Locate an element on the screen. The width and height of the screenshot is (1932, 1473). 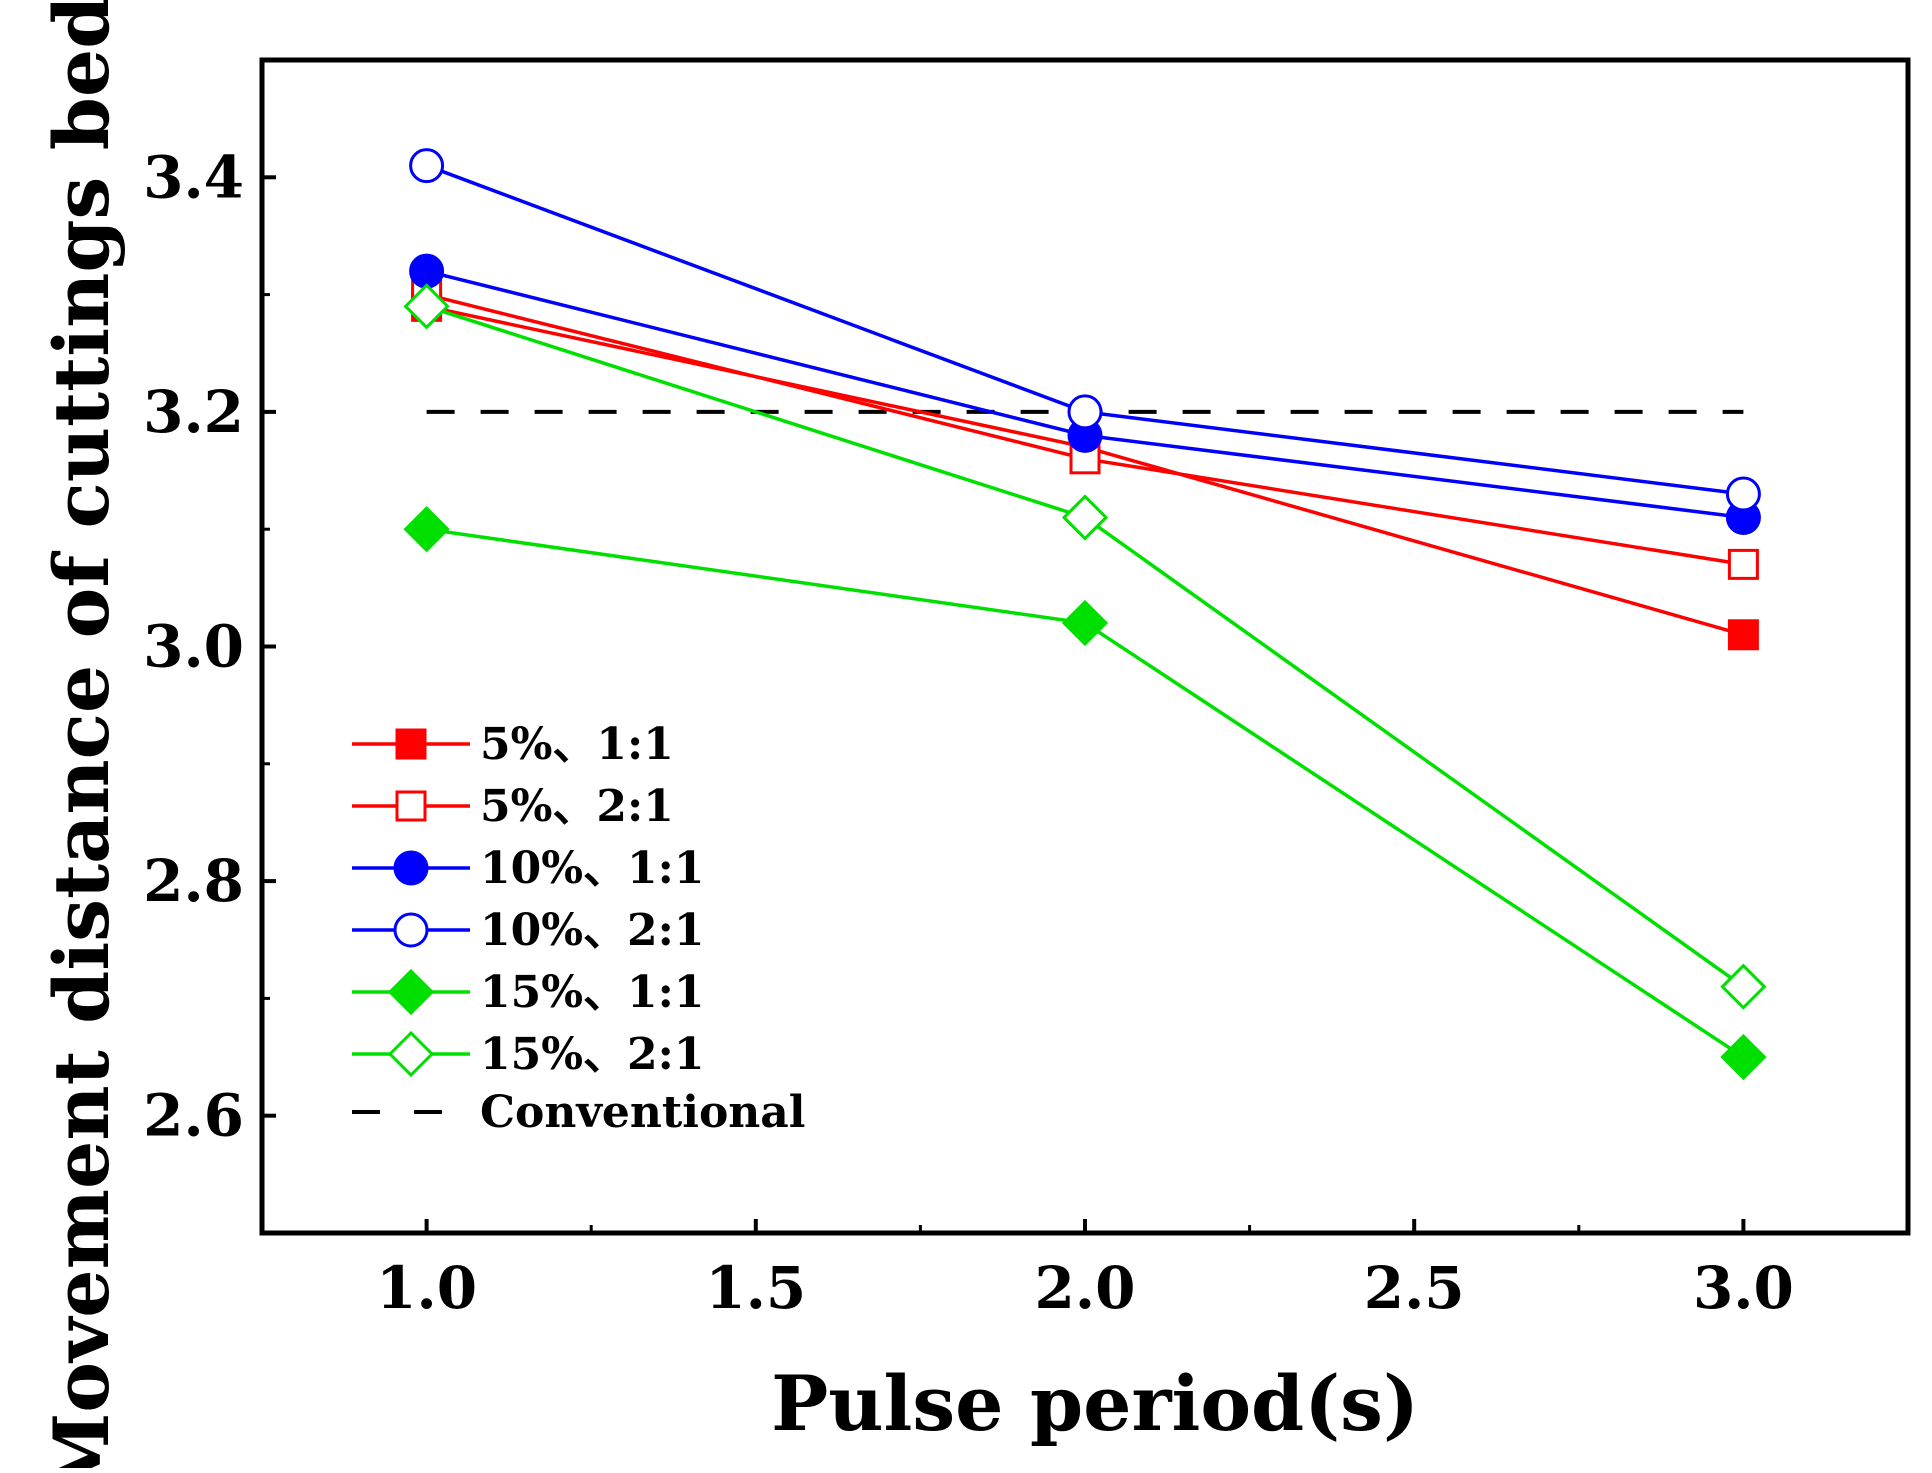
legend-item: 5%、1:1 is located at coordinates (513, 744).